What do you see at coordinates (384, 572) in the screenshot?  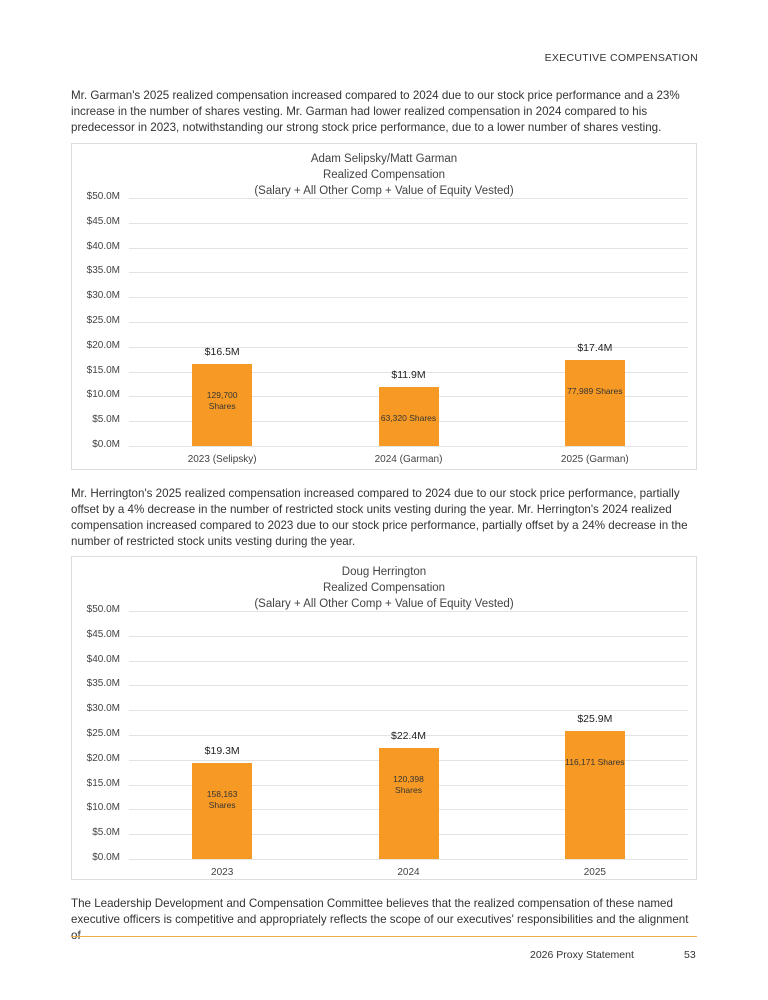 I see `chart-title: Doug Herrington` at bounding box center [384, 572].